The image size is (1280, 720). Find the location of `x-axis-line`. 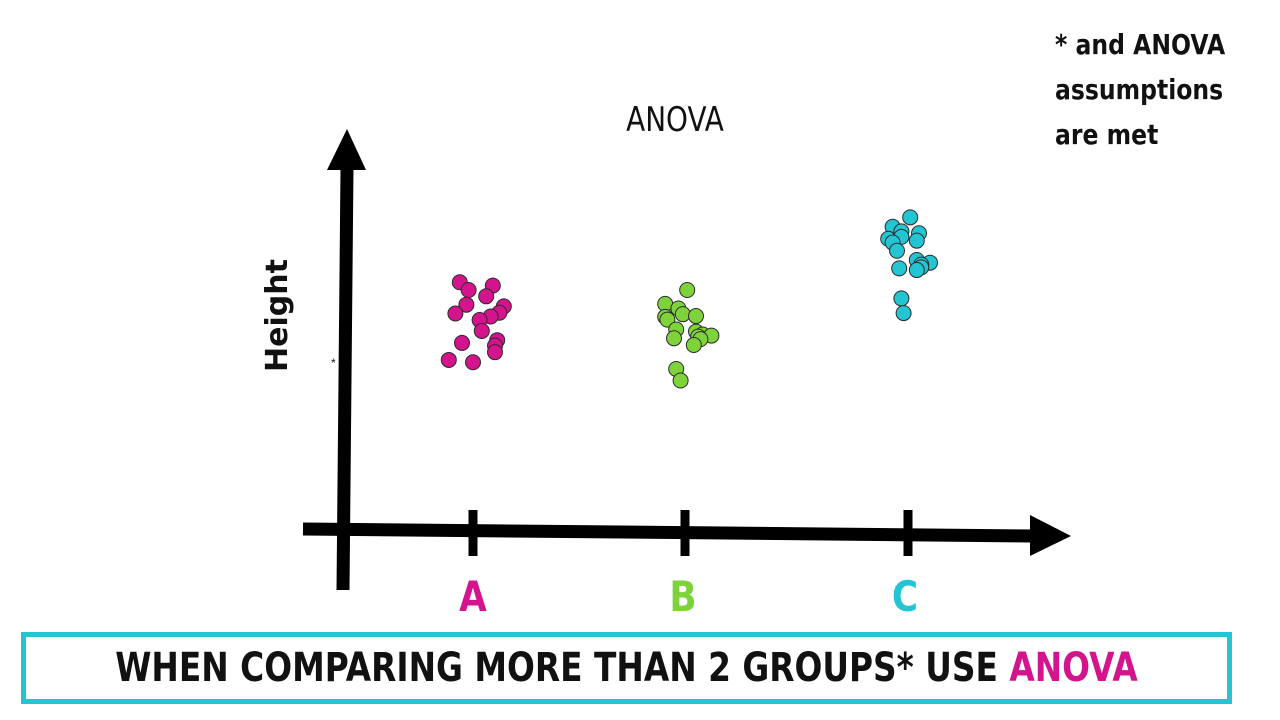

x-axis-line is located at coordinates (669, 532).